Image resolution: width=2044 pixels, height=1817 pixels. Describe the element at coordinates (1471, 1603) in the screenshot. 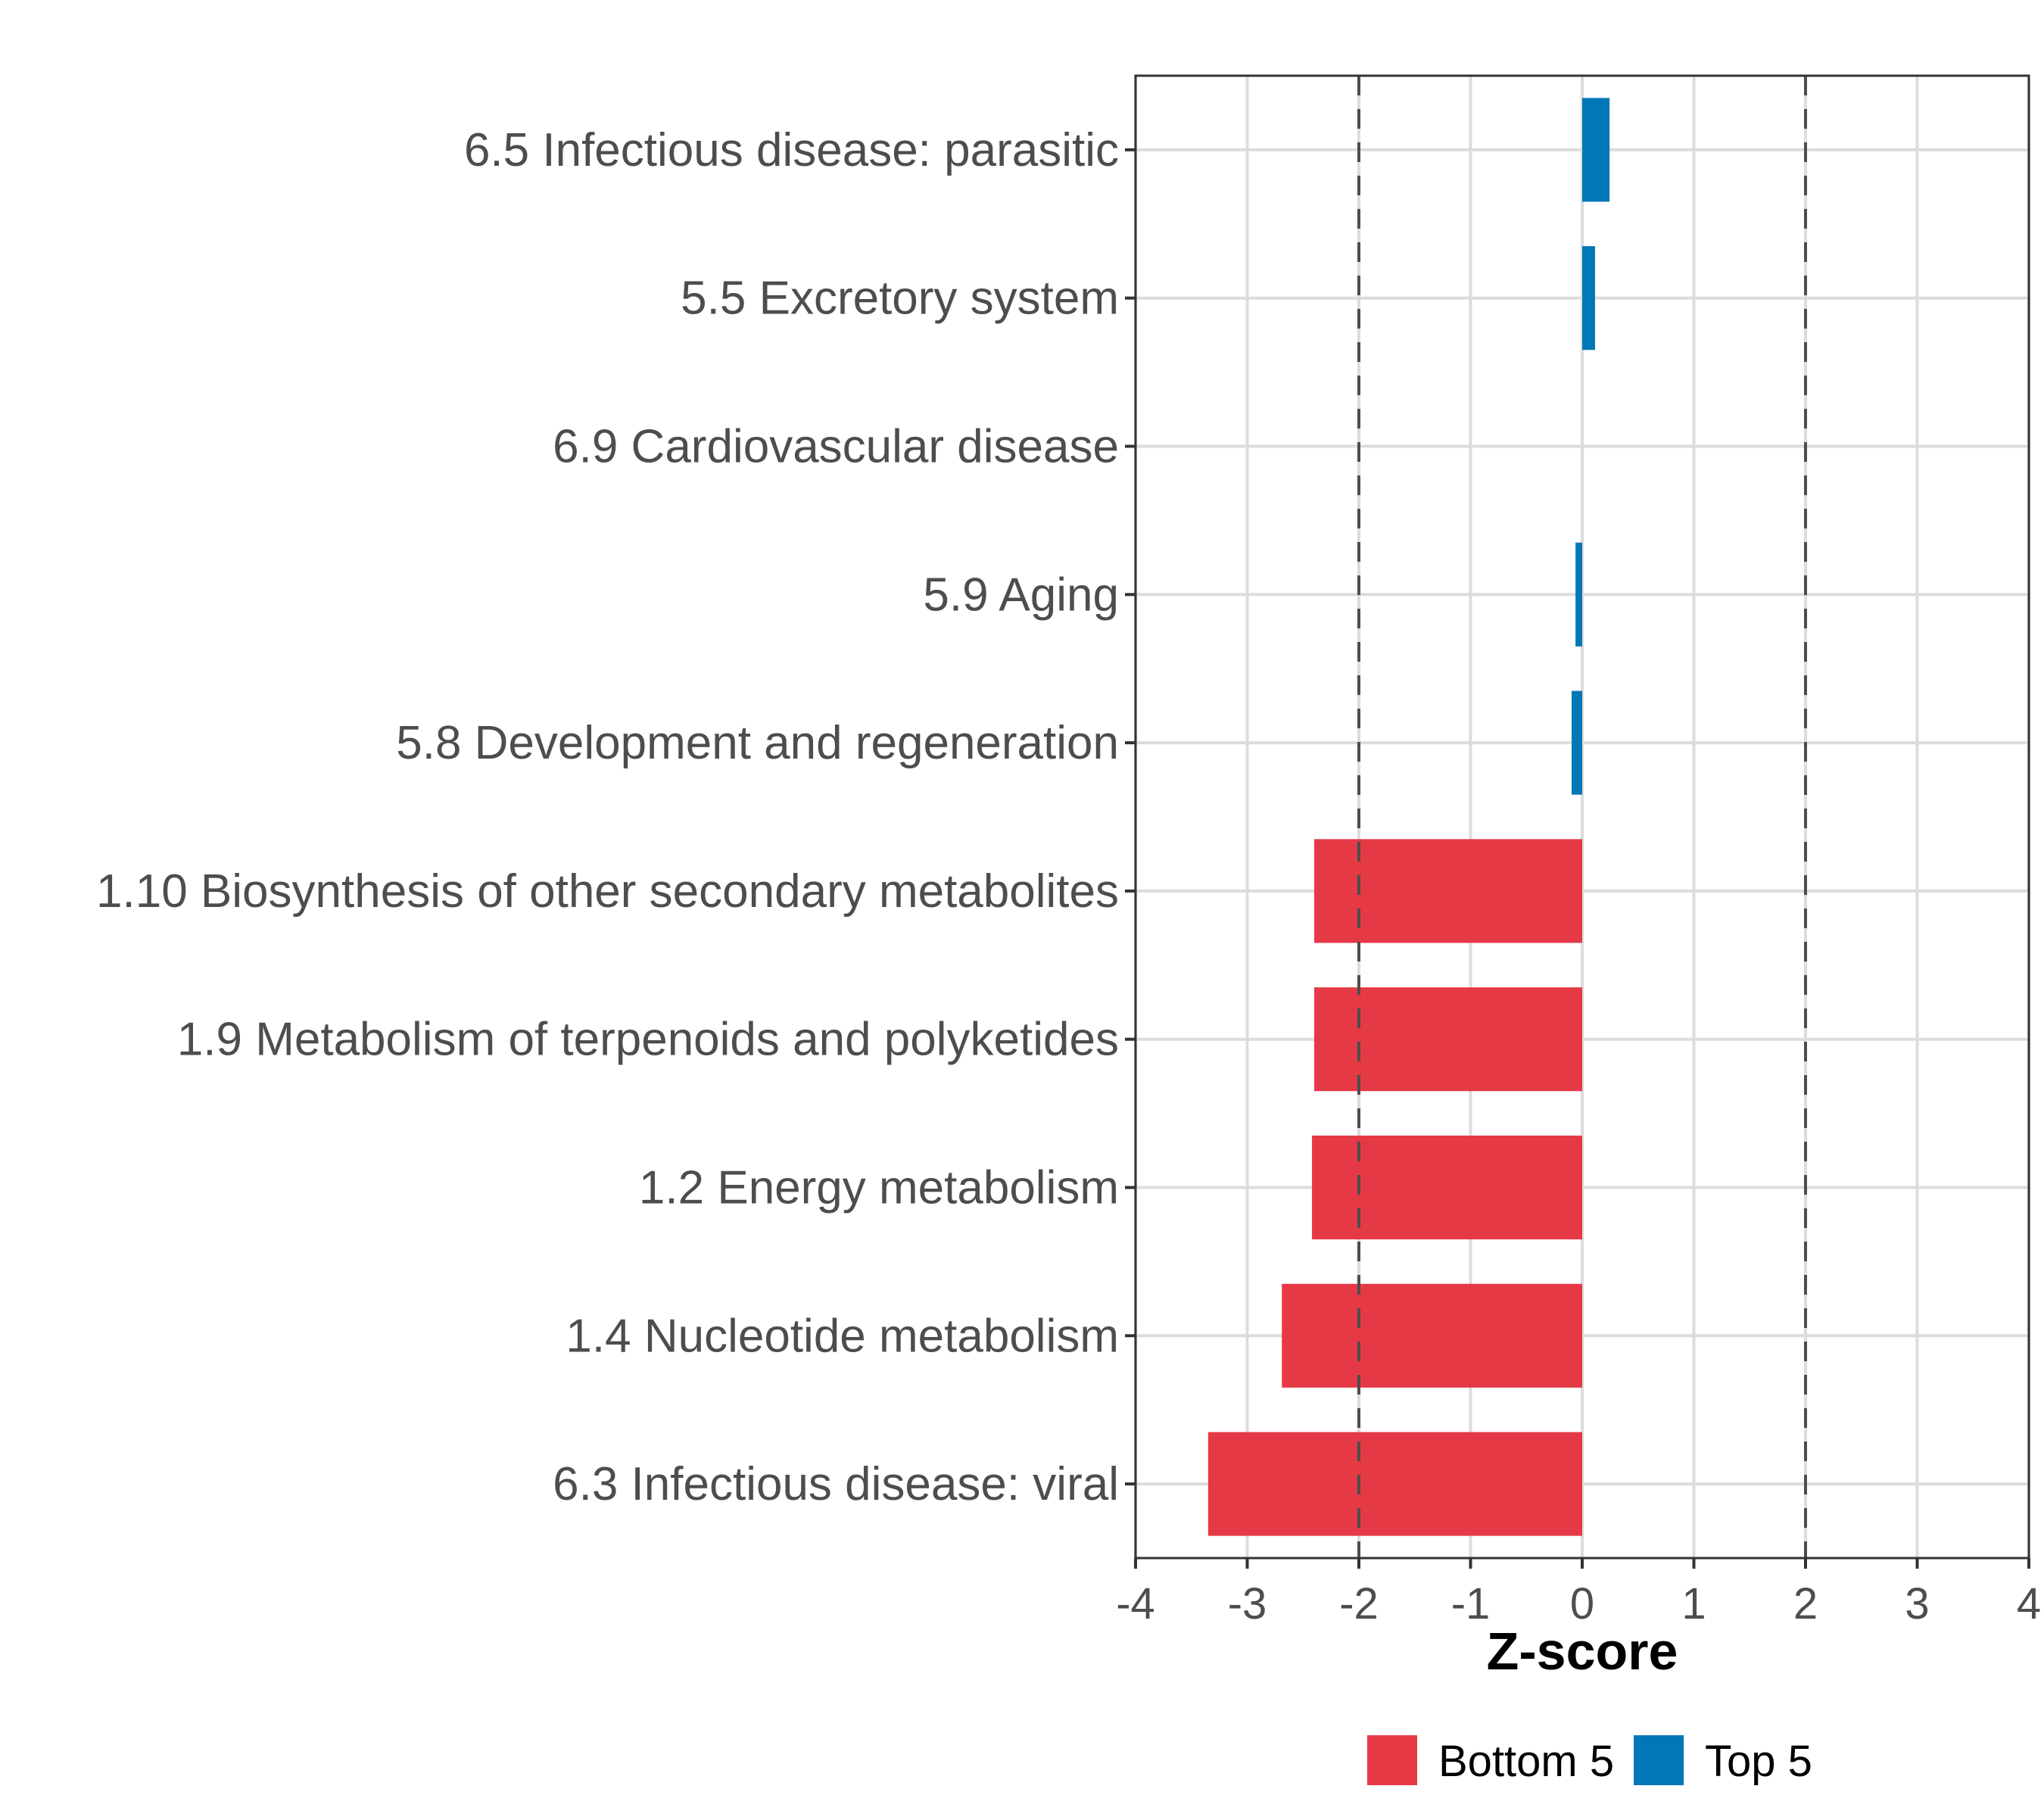

I see `x-tick-label: -1` at that location.